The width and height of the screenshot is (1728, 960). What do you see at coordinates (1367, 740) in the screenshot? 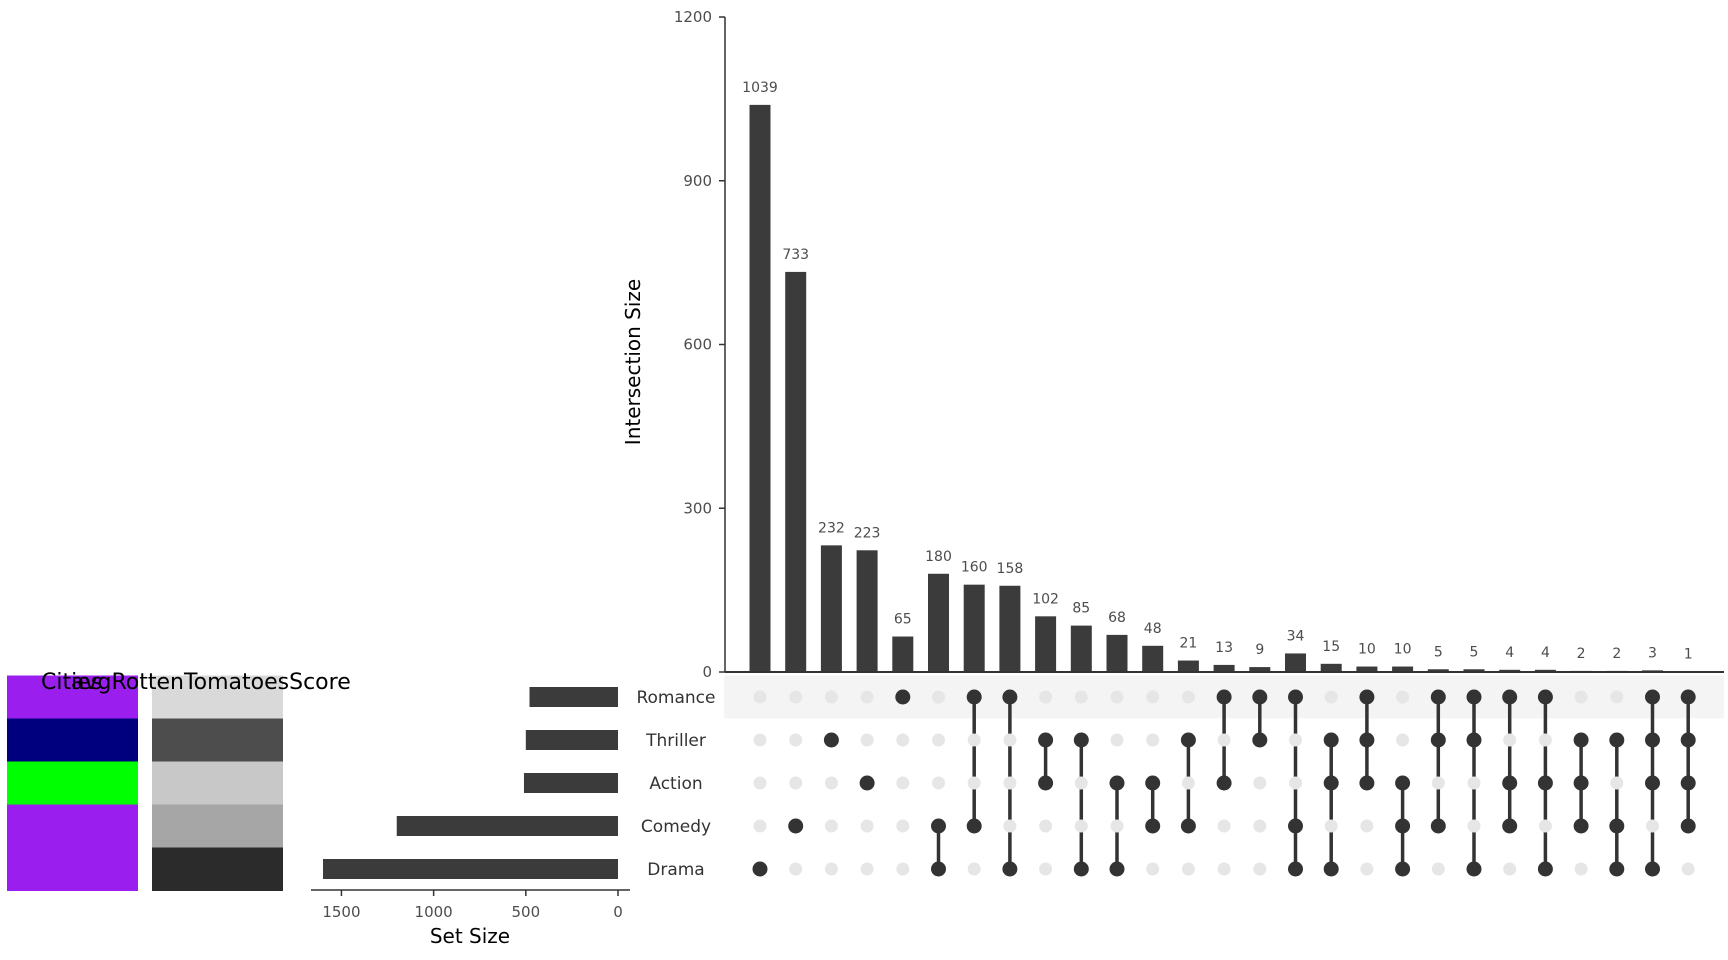
I see `matrix-dot-18-thriller` at bounding box center [1367, 740].